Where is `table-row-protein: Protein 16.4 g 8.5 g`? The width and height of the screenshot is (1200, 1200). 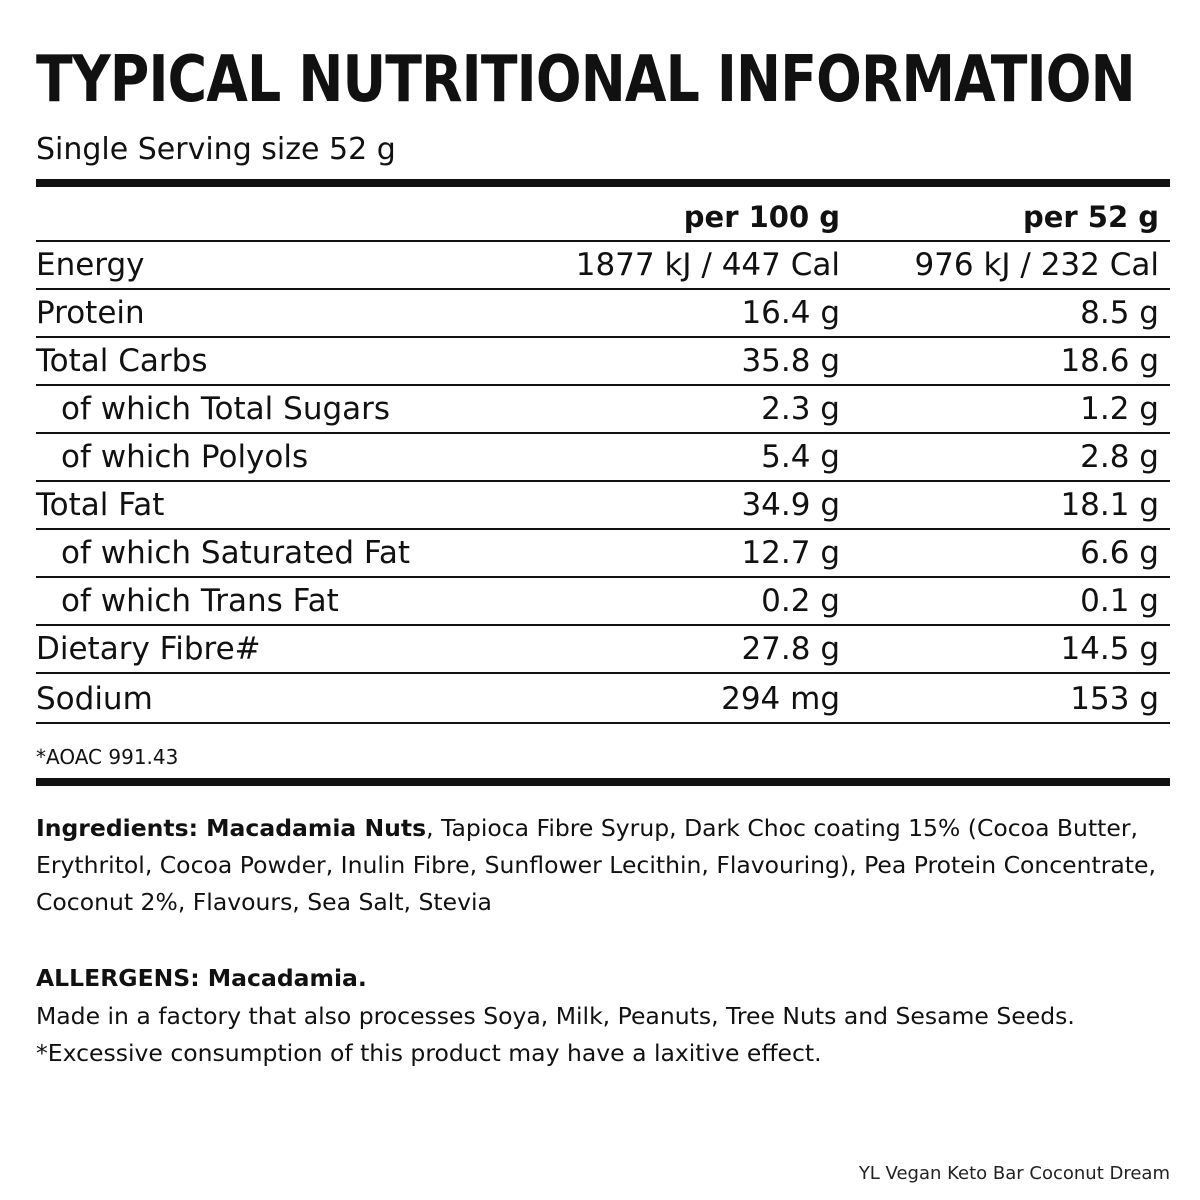
table-row-protein: Protein 16.4 g 8.5 g is located at coordinates (603, 314).